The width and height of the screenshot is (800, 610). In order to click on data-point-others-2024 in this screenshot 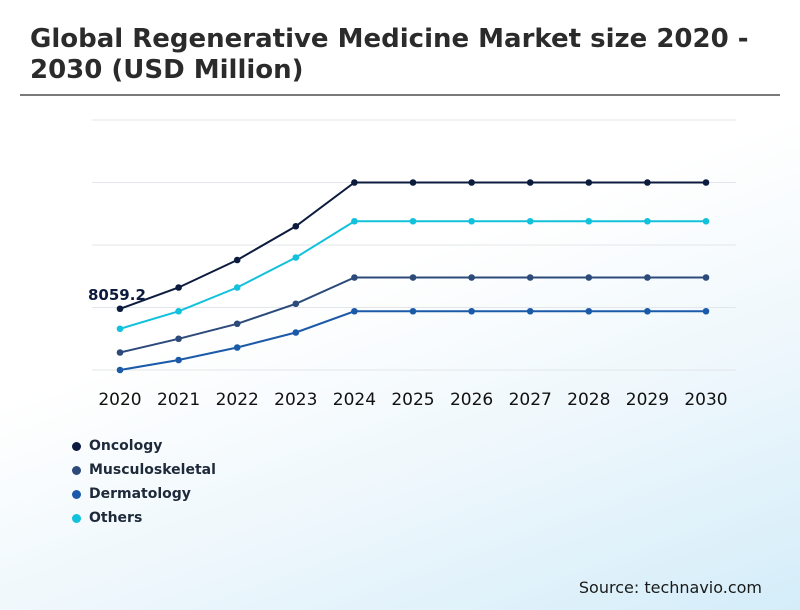, I will do `click(354, 221)`.